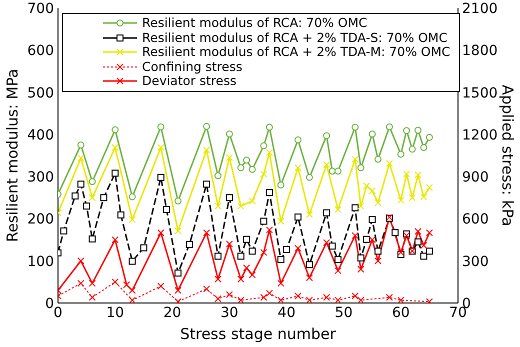 This screenshot has height=347, width=520. I want to click on legend-label: Resilient modulus of RCA: 70% OMC, so click(255, 22).